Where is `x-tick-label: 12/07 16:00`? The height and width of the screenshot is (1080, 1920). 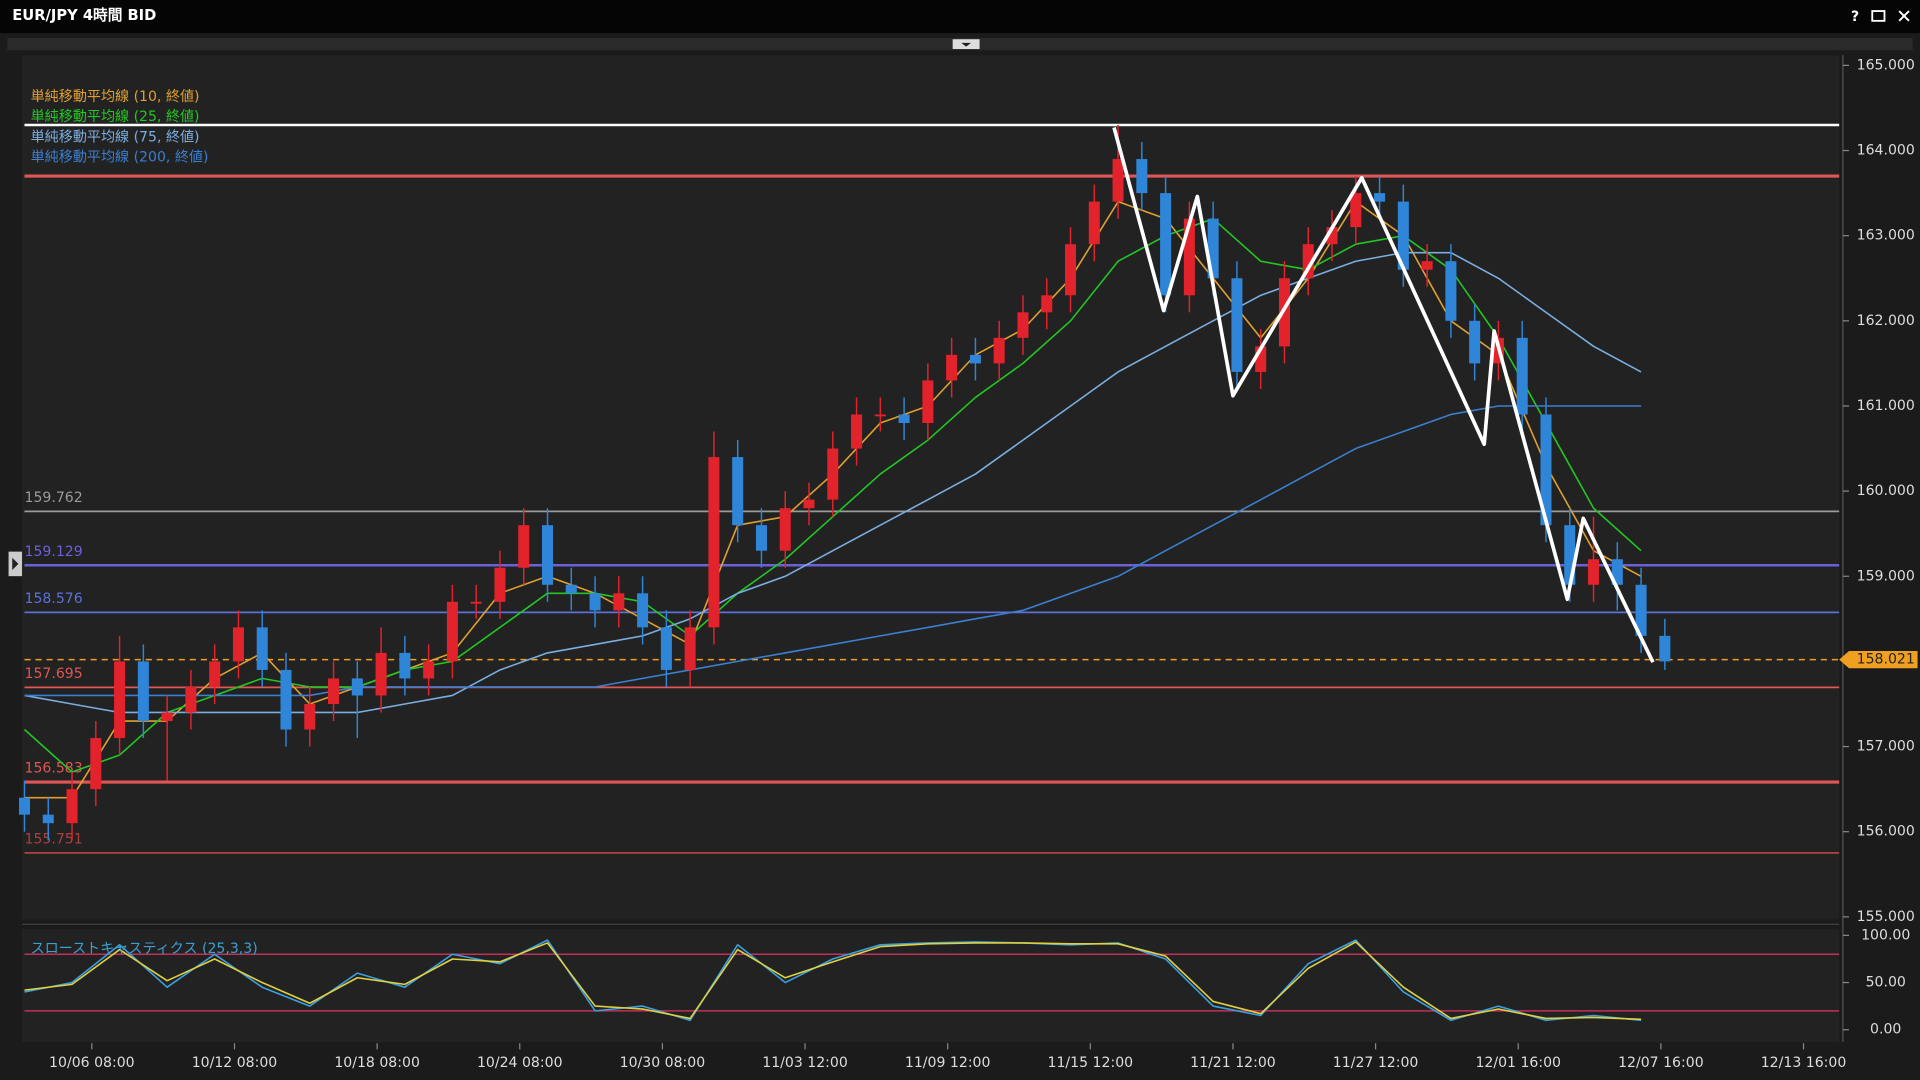
x-tick-label: 12/07 16:00 is located at coordinates (1661, 1063).